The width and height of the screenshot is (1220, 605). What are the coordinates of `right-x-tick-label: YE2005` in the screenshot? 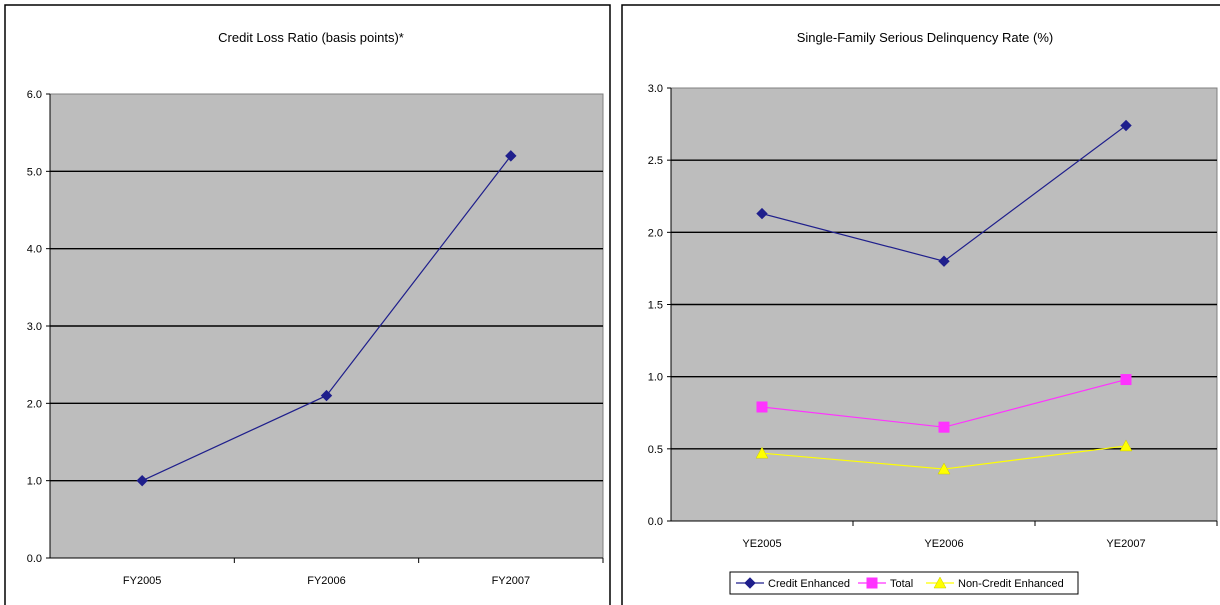 It's located at (761, 544).